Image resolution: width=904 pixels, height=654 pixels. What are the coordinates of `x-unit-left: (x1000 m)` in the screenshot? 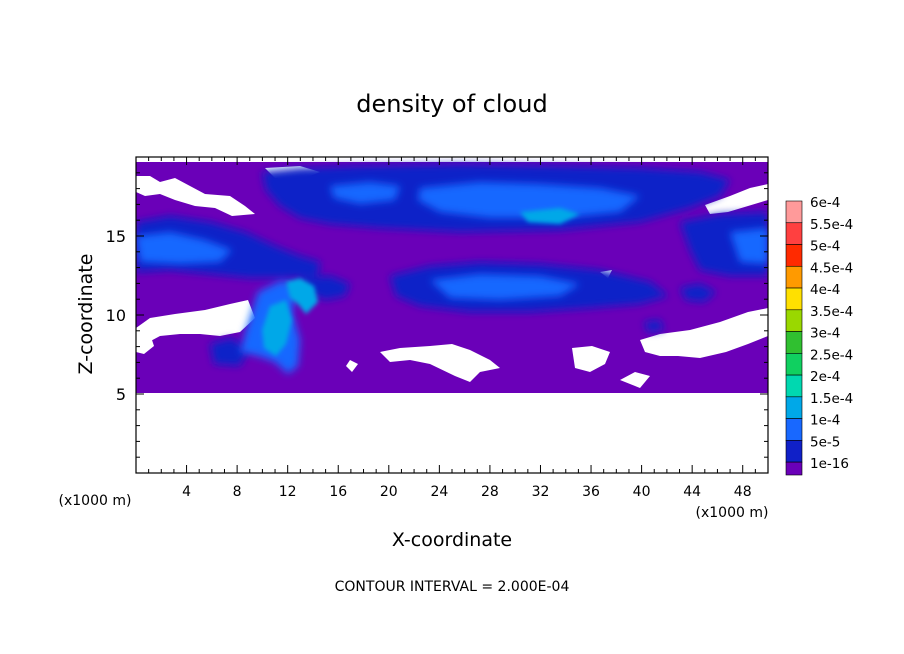 It's located at (95, 501).